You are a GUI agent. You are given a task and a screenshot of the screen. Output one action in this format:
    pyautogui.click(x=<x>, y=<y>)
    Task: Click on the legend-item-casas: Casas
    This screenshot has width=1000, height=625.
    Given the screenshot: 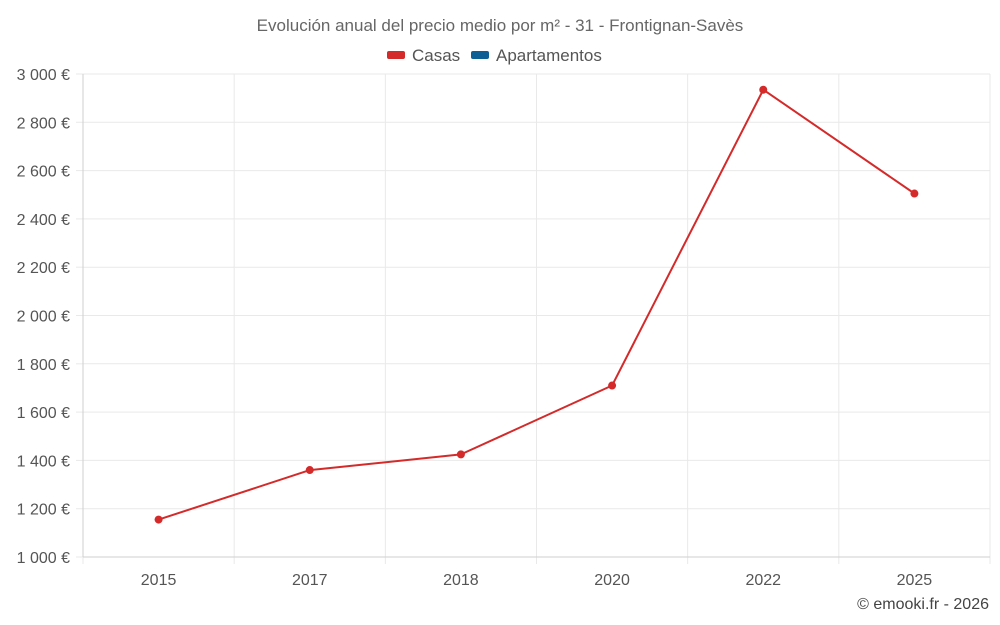 What is the action you would take?
    pyautogui.click(x=423, y=55)
    